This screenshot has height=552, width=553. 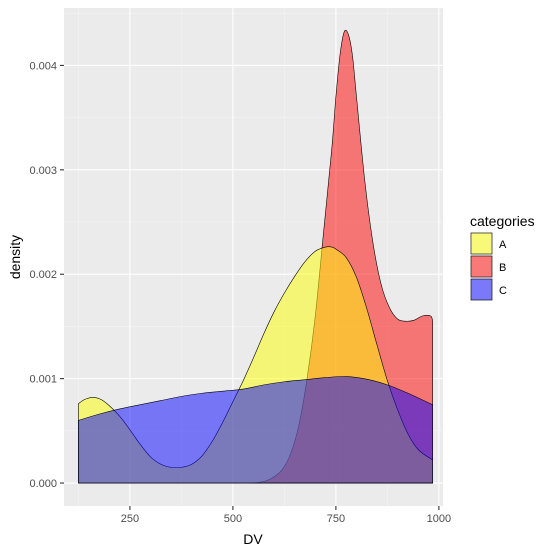 I want to click on y-axis: 0.000 0.001 0.002 0.003 0.004, so click(x=46, y=275).